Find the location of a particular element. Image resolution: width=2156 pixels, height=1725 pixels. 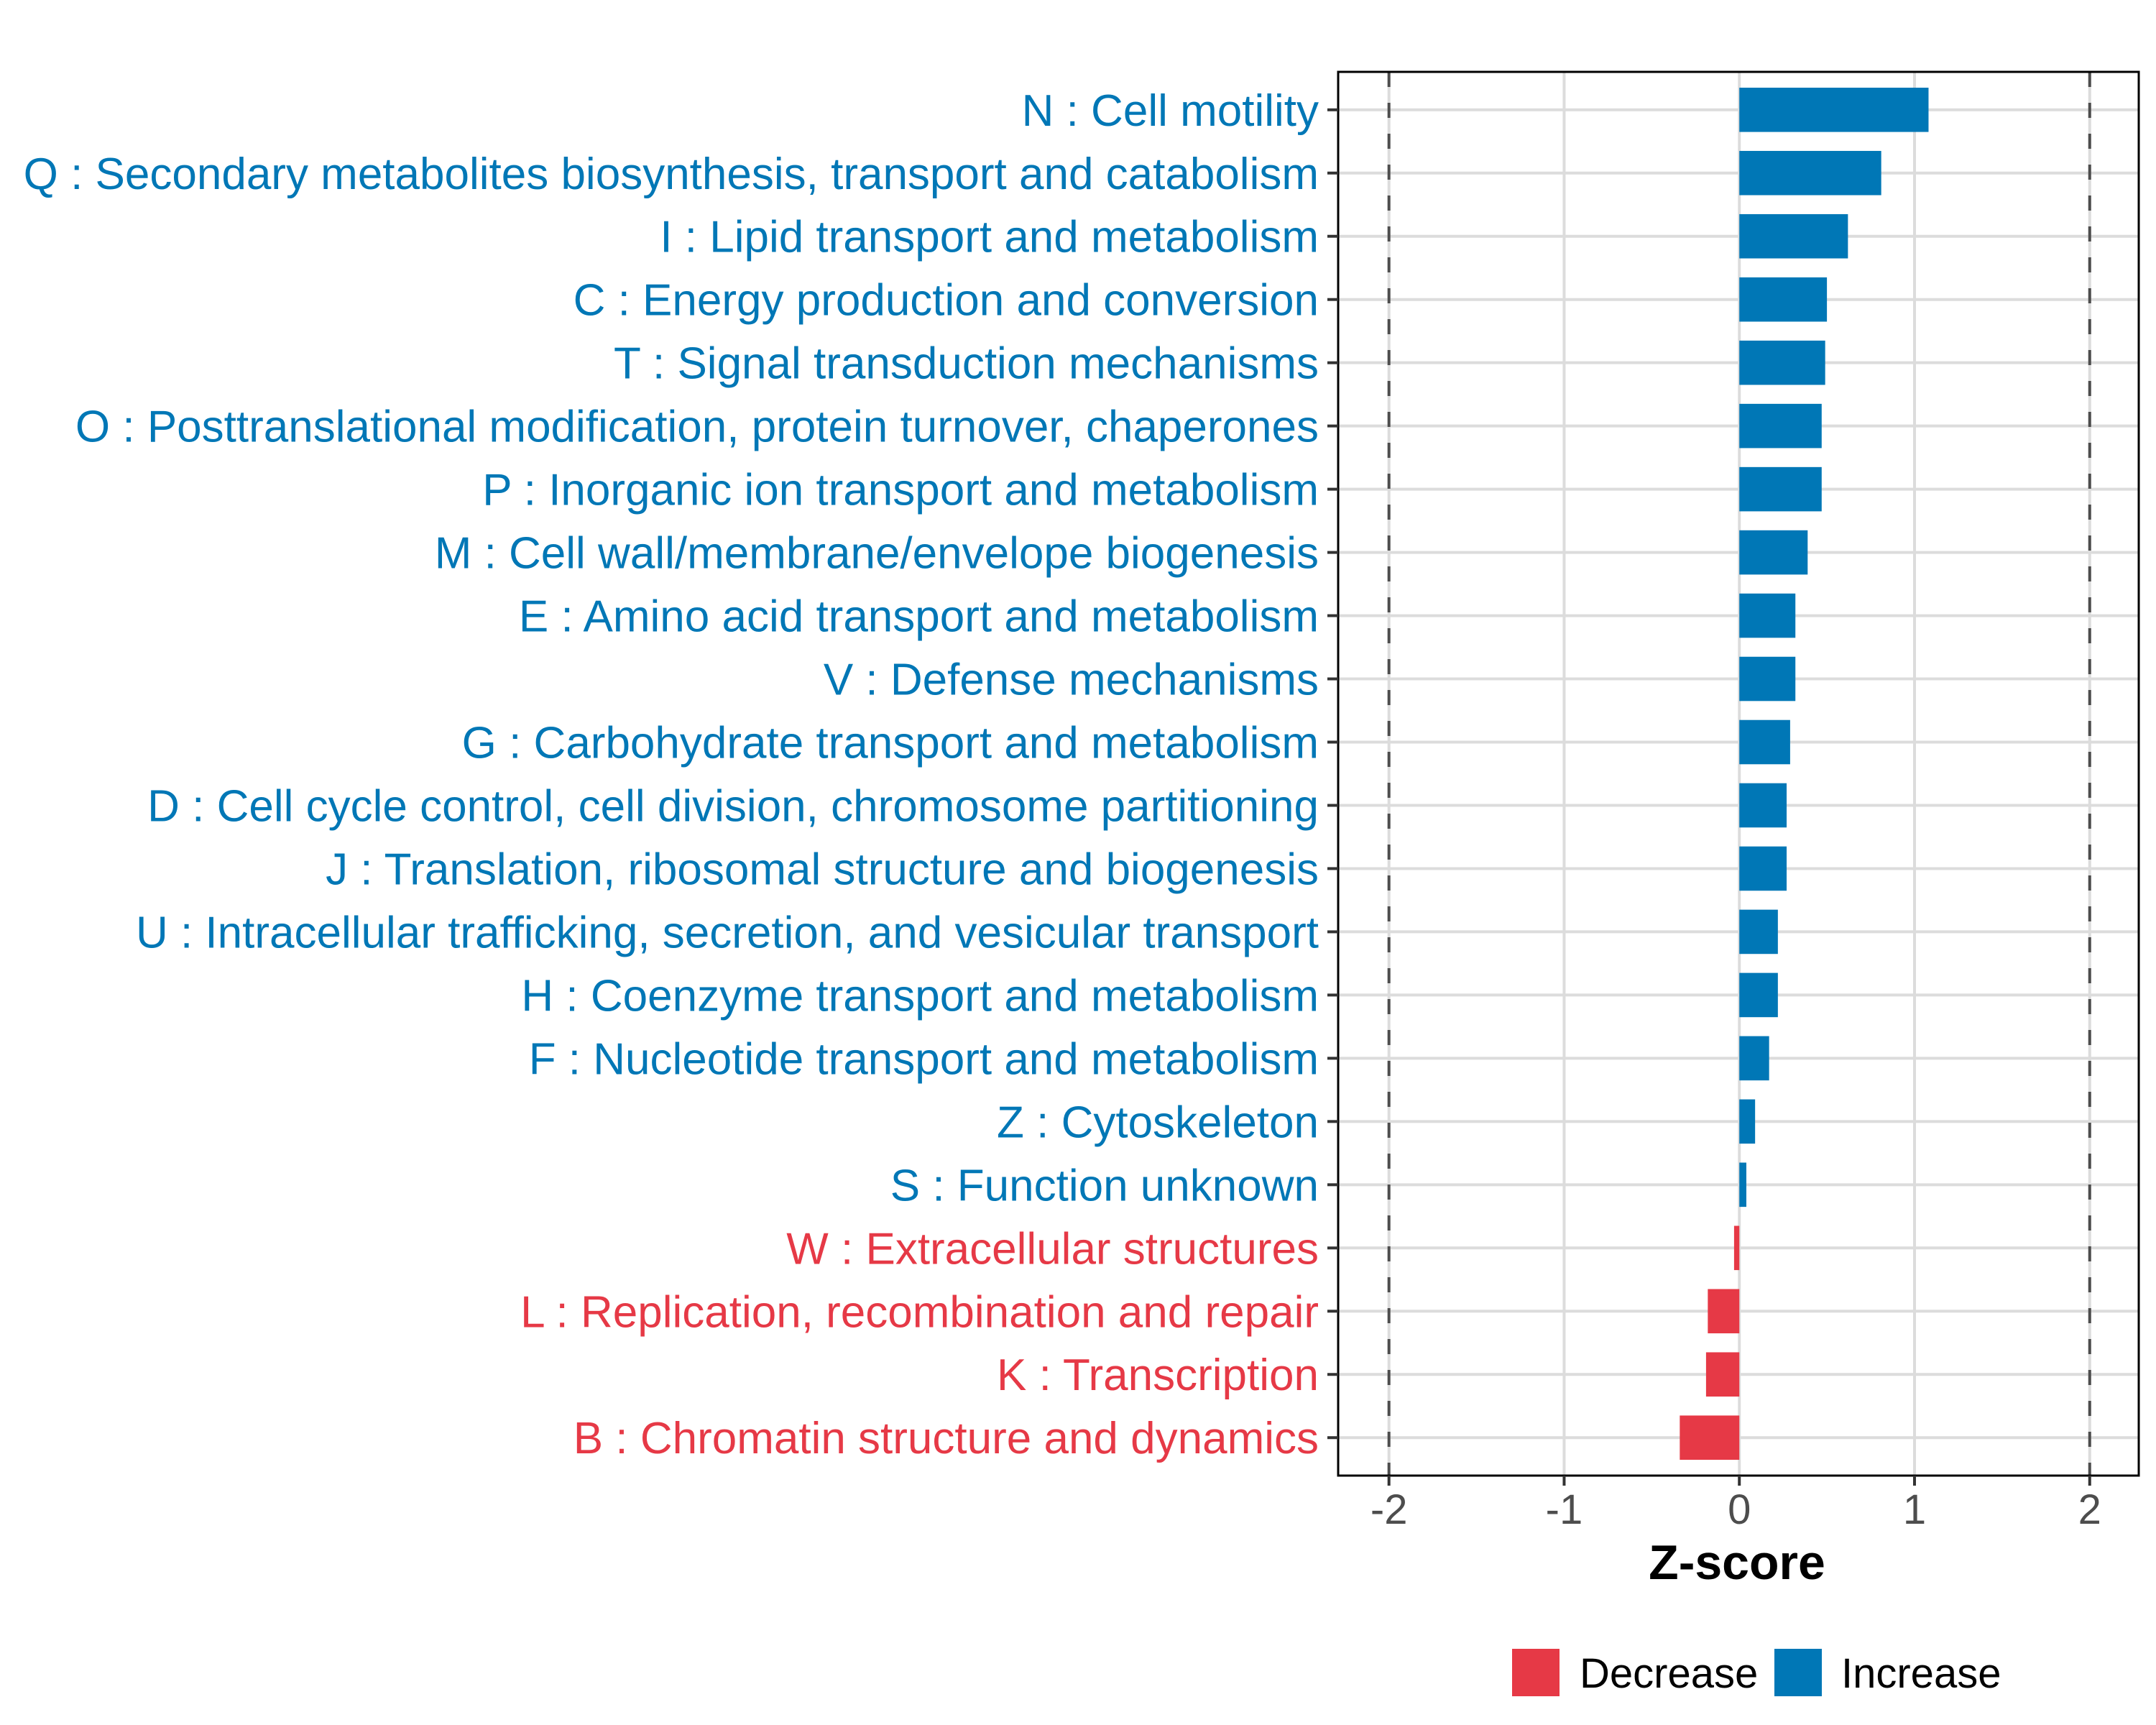

bar-t is located at coordinates (1782, 362).